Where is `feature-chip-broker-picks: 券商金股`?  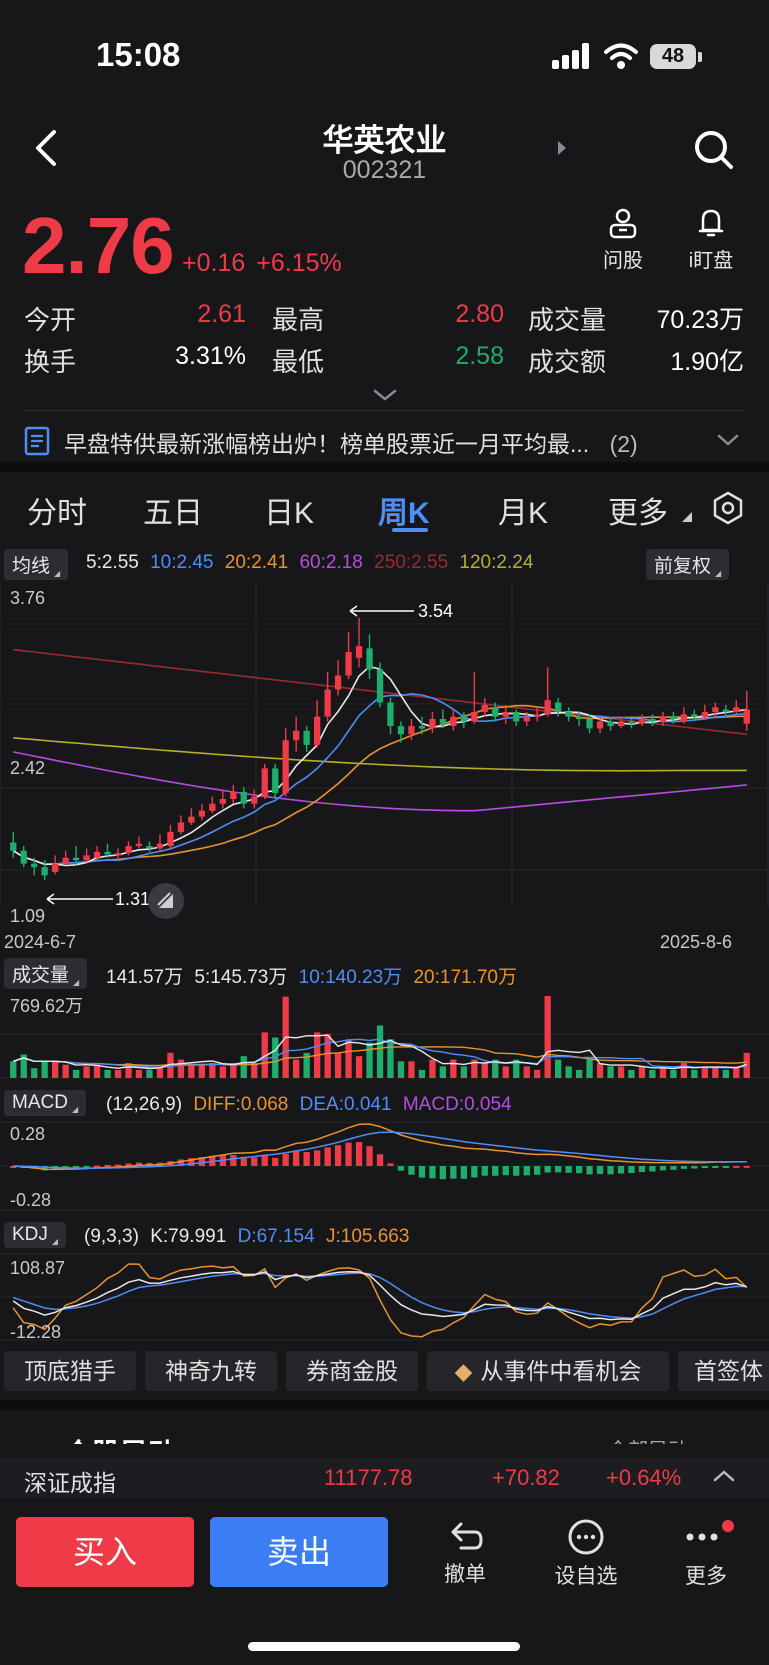
feature-chip-broker-picks: 券商金股 is located at coordinates (352, 1371).